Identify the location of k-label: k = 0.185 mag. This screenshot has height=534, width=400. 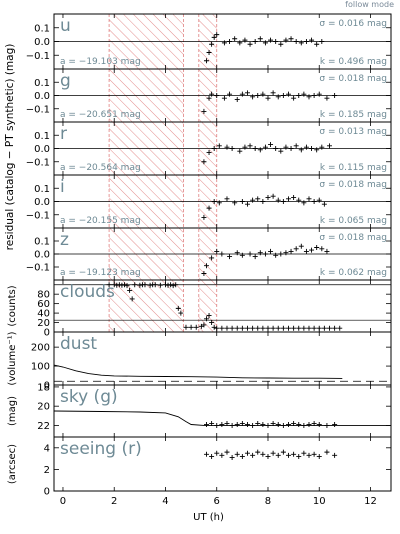
(353, 115).